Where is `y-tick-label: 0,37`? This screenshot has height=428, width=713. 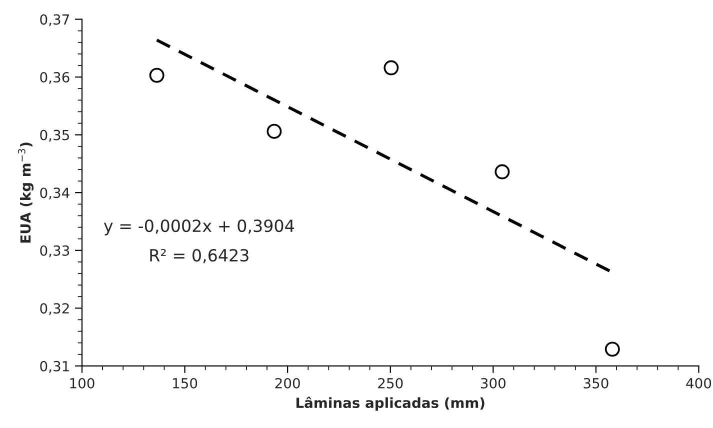 y-tick-label: 0,37 is located at coordinates (55, 20).